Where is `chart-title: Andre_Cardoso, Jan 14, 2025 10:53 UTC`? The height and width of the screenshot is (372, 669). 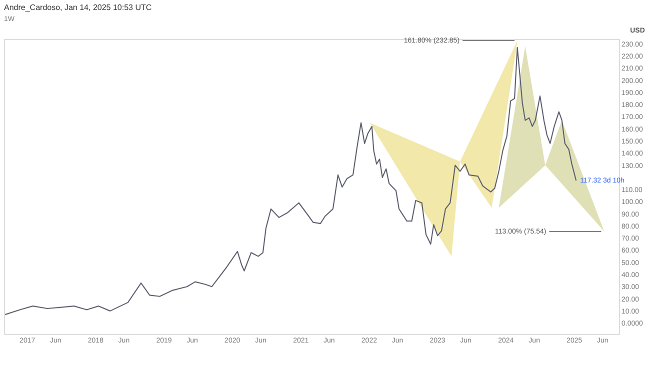 chart-title: Andre_Cardoso, Jan 14, 2025 10:53 UTC is located at coordinates (78, 7).